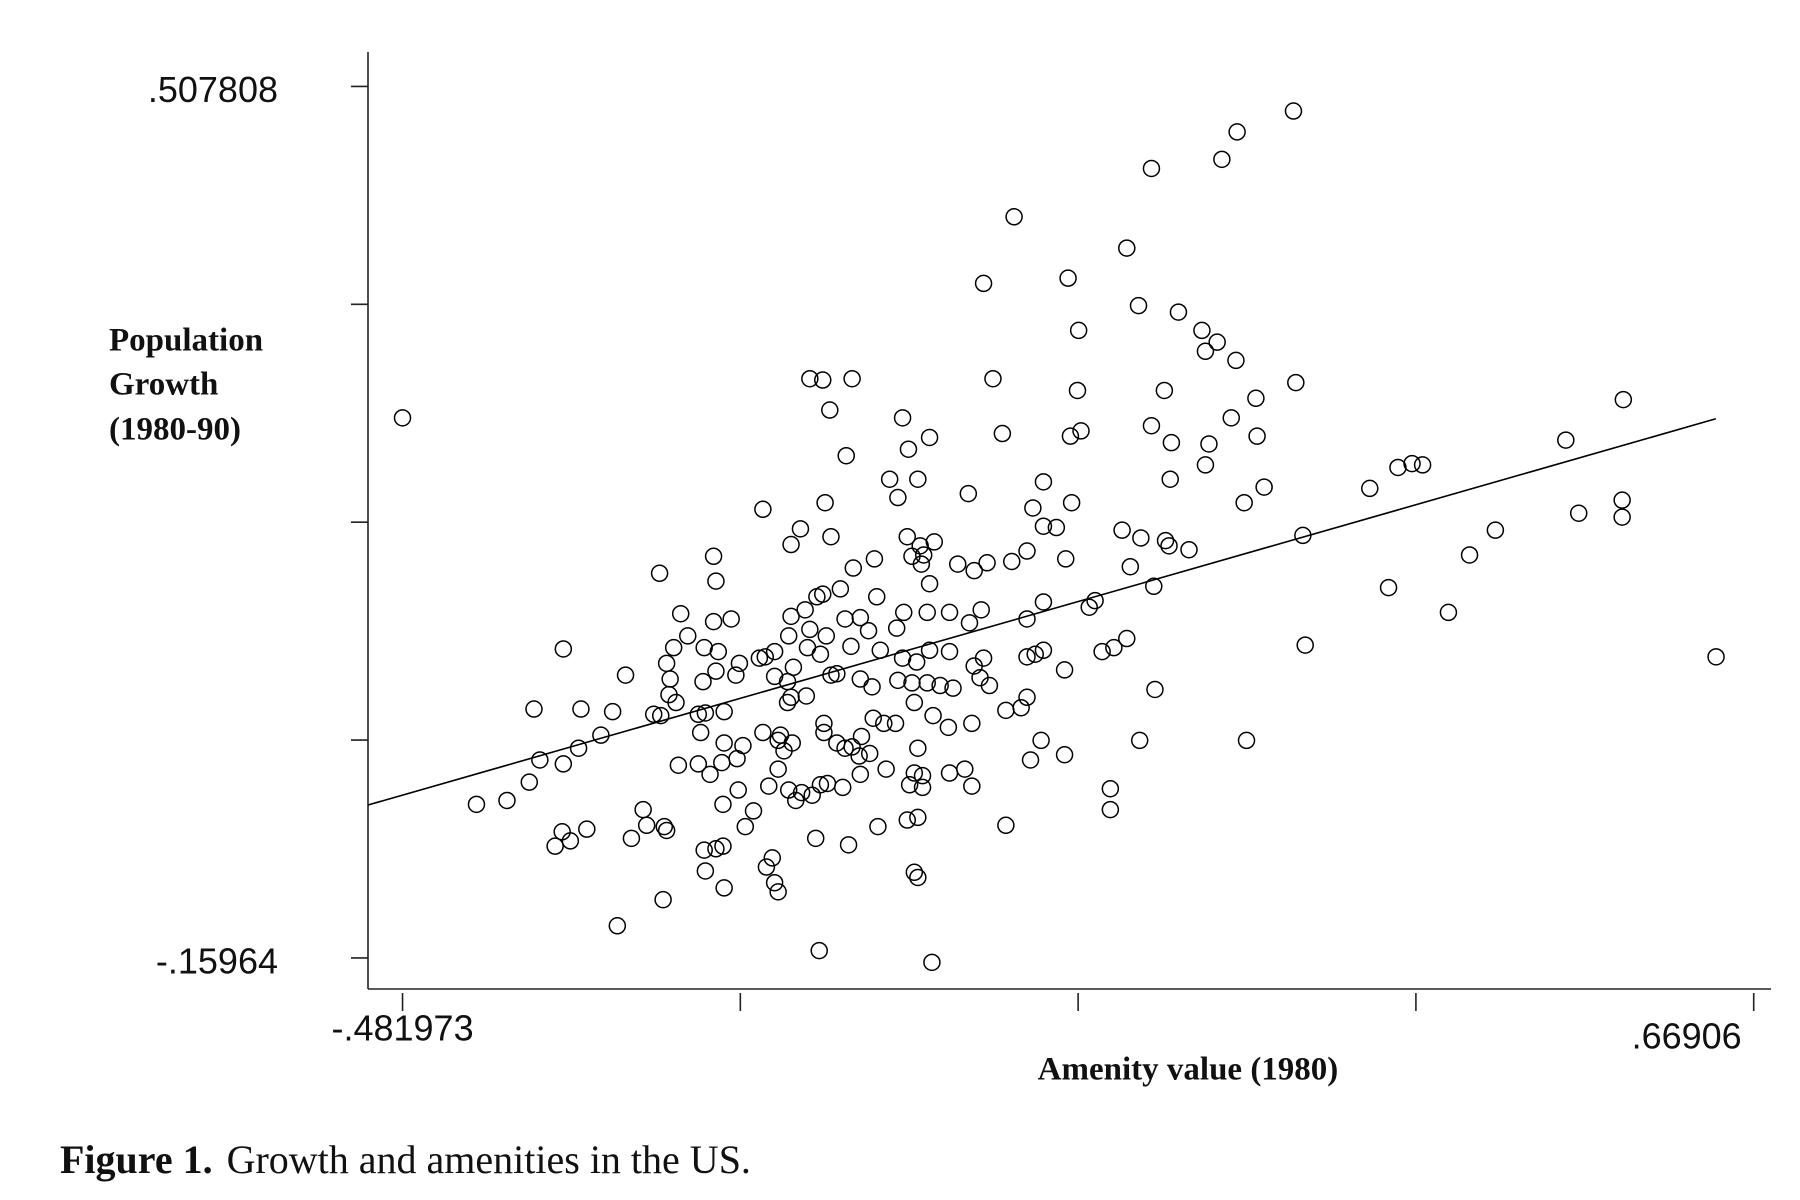 This screenshot has height=1200, width=1800. Describe the element at coordinates (175, 430) in the screenshot. I see `y-axis-title: (1980-90)` at that location.